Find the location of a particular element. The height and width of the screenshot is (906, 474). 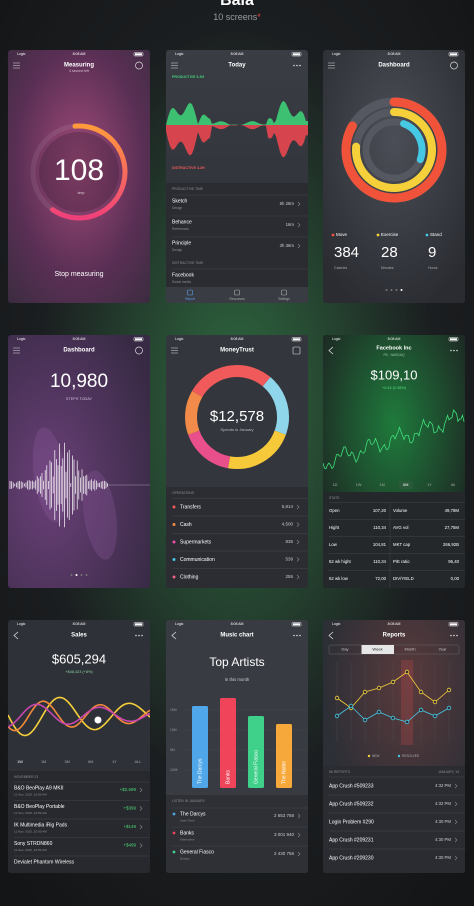

label: 110,34 is located at coordinates (379, 561).